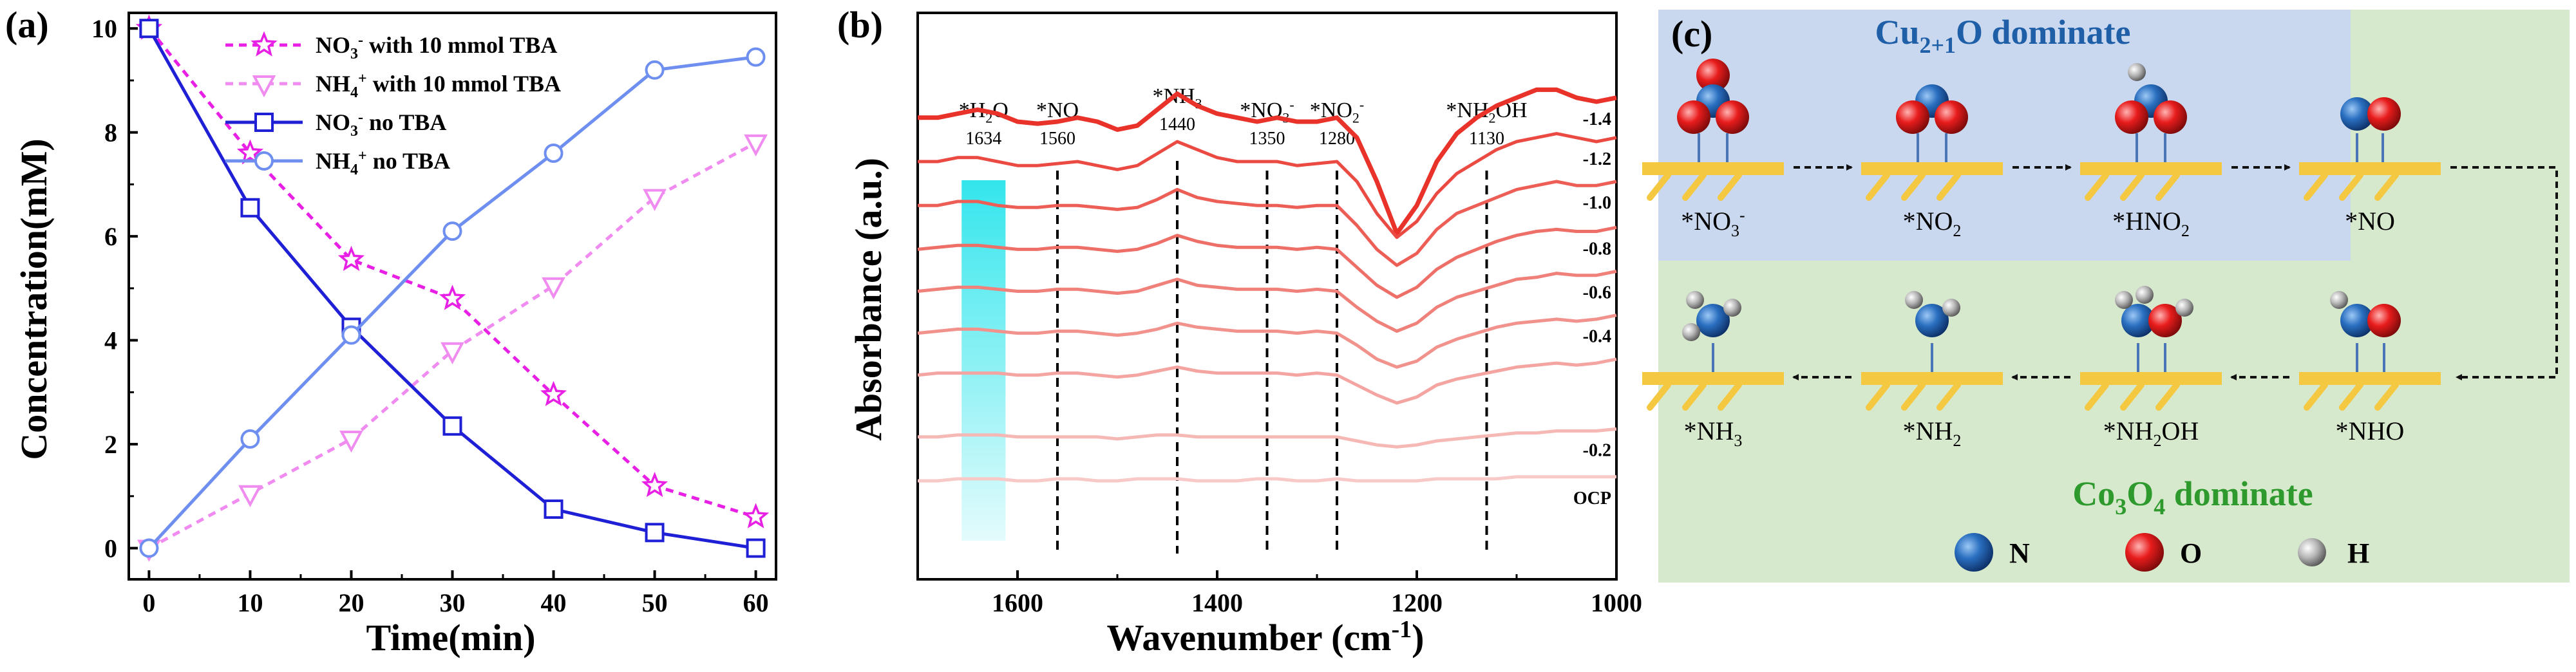 The height and width of the screenshot is (672, 2576). I want to click on label-nh2-part-1: 2, so click(1957, 440).